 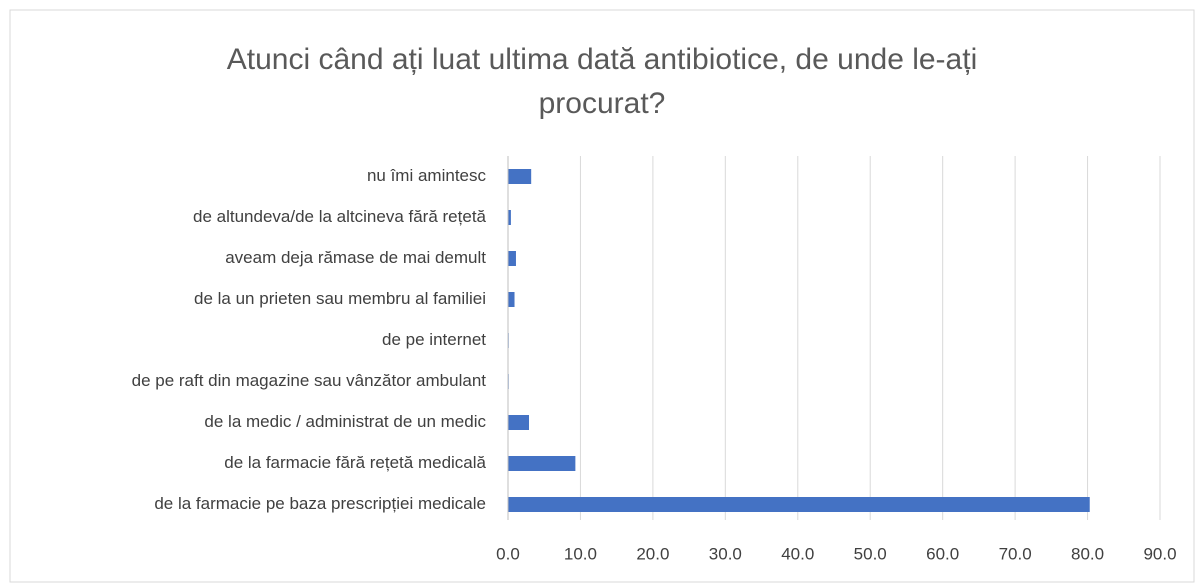 I want to click on x-tick-label: 90.0, so click(x=1159, y=553).